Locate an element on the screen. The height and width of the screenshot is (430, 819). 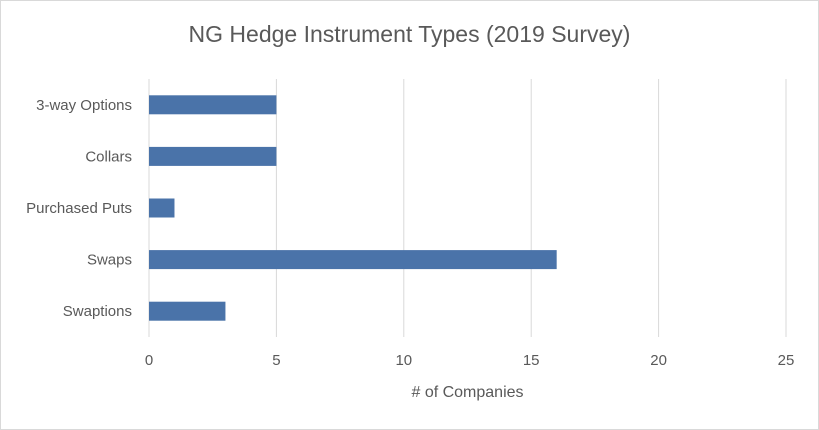
category-label: Purchased Puts is located at coordinates (79, 208).